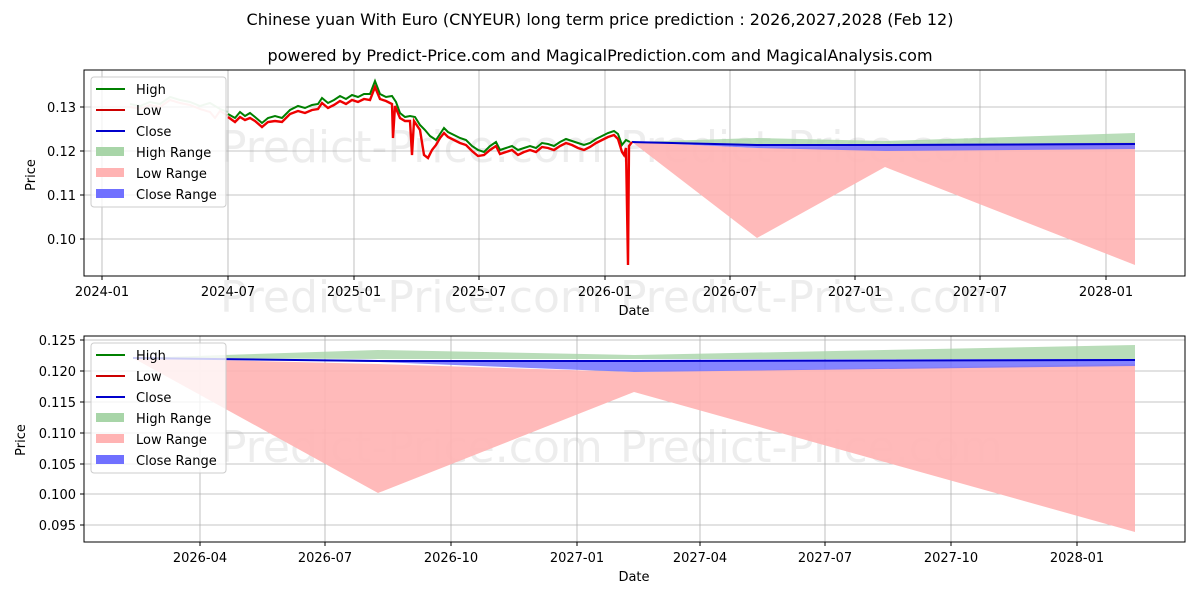  Describe the element at coordinates (102, 292) in the screenshot. I see `x-tick-label: 2024-01` at that location.